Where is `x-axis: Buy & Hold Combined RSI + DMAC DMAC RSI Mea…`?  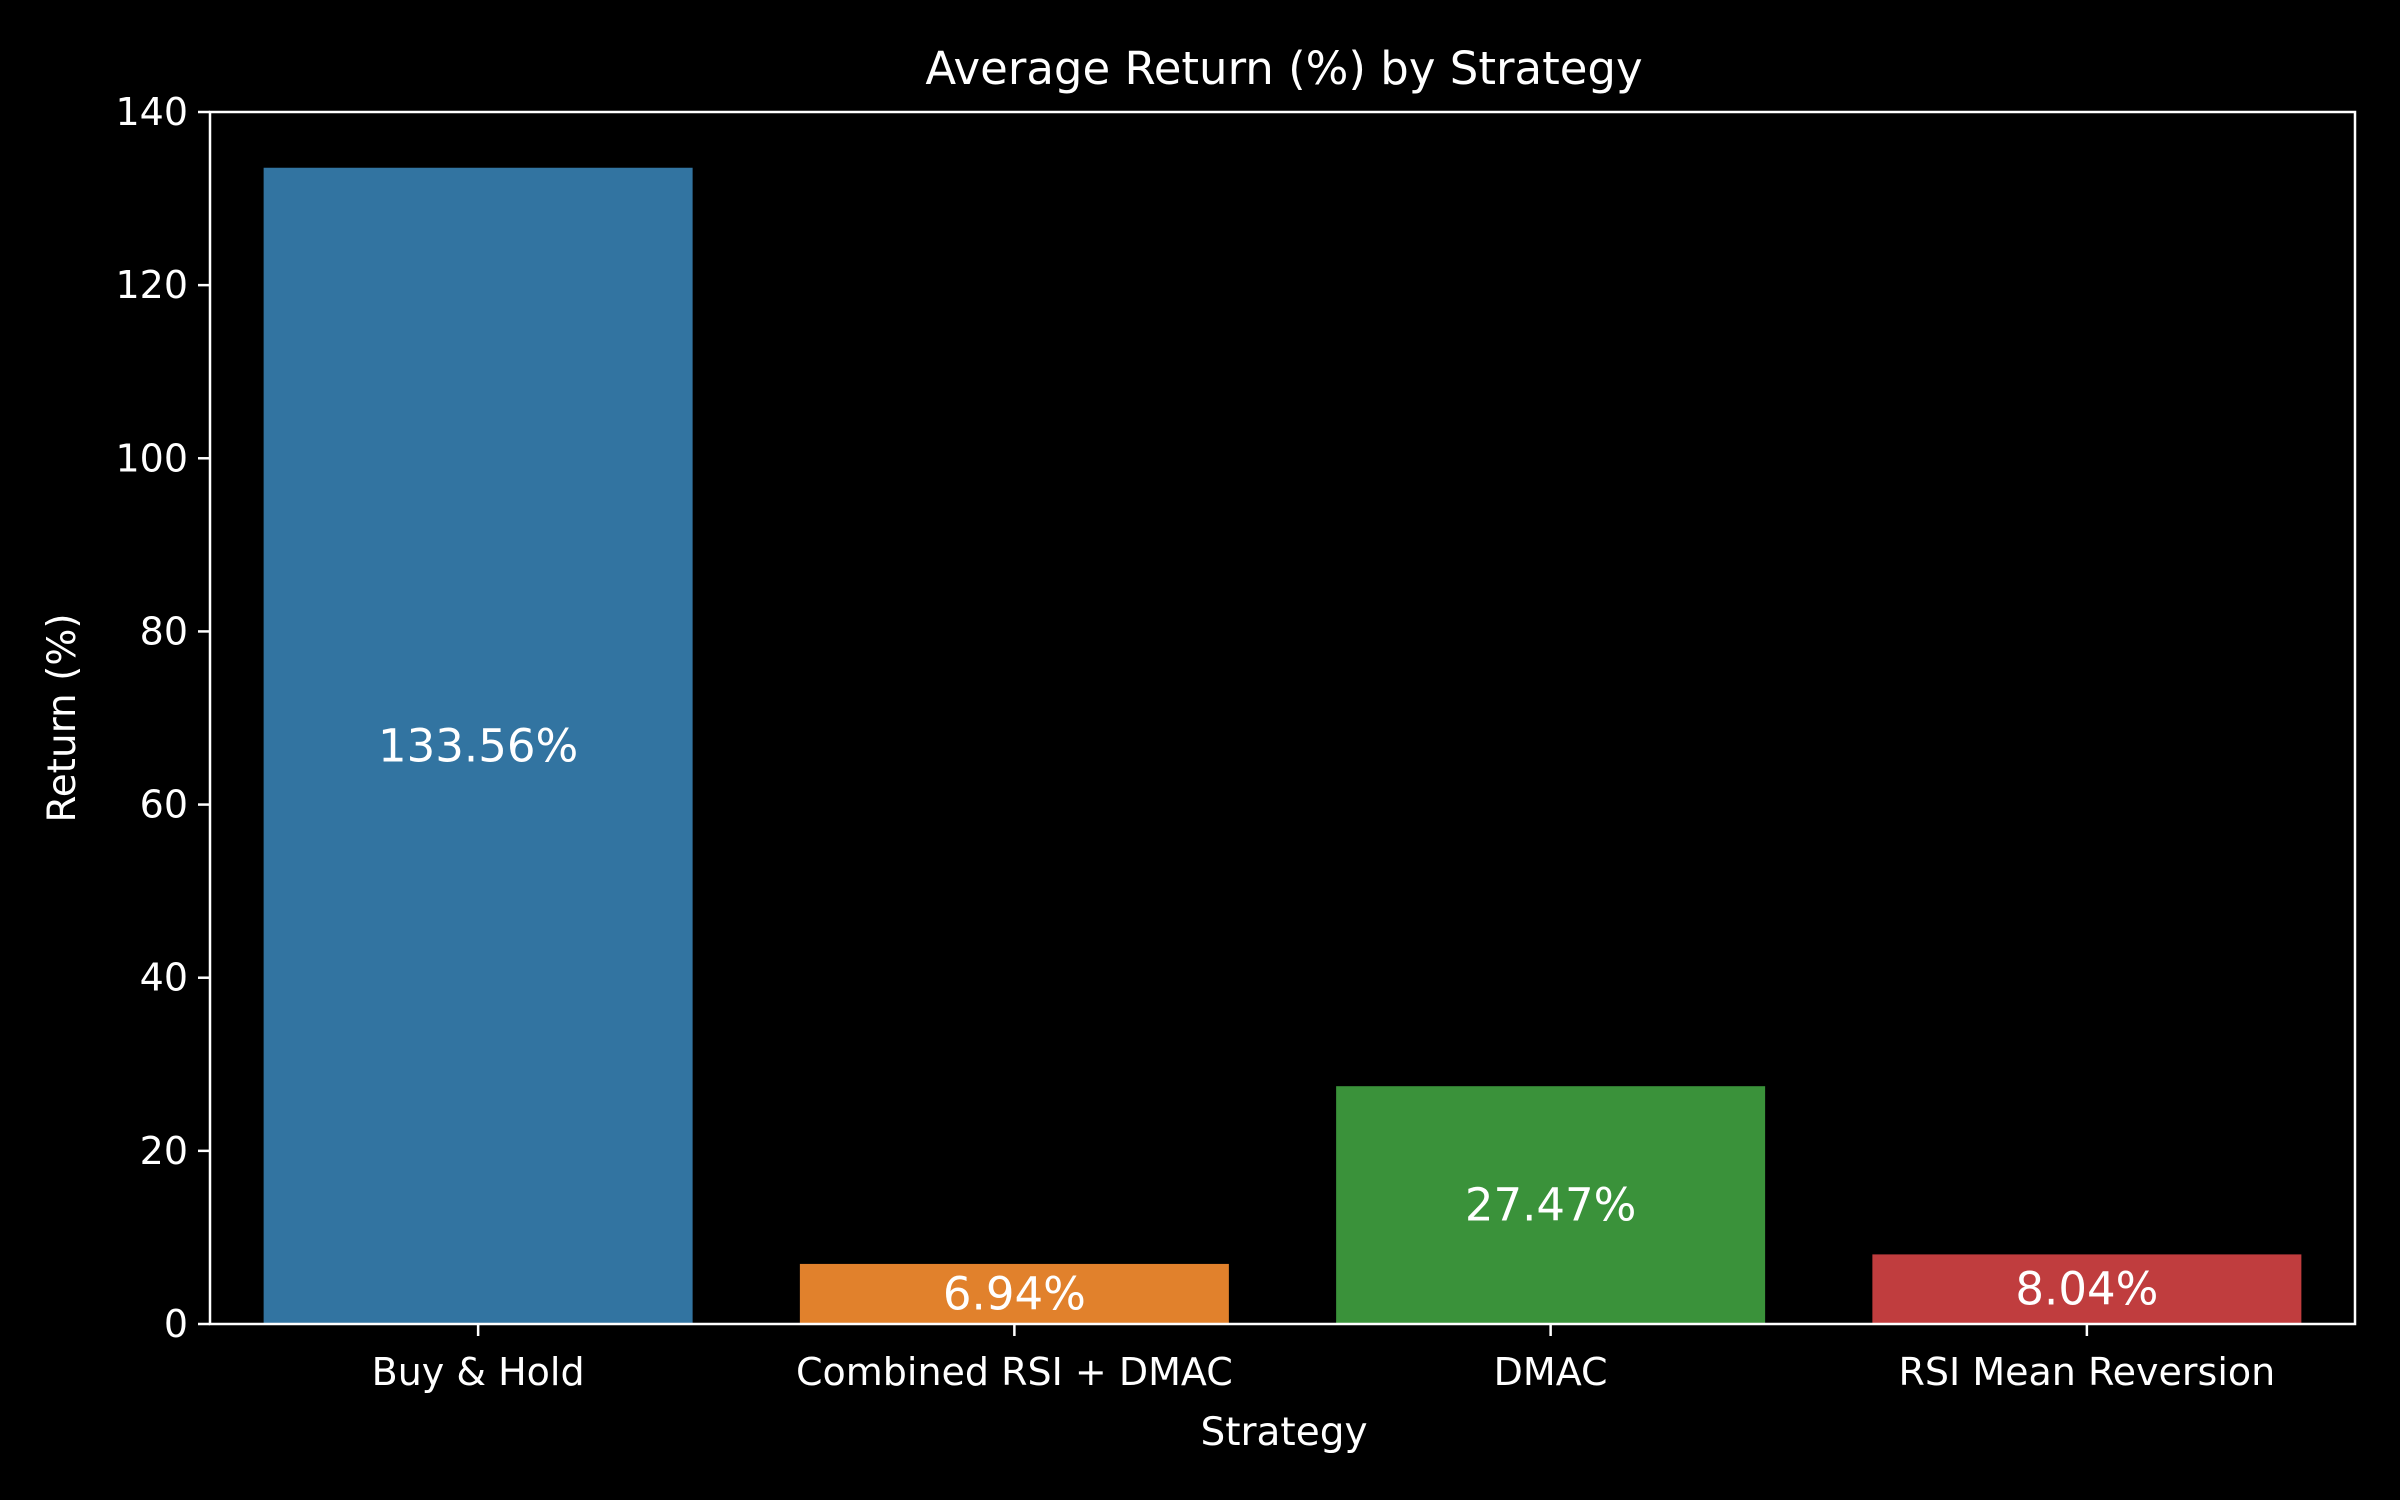 x-axis: Buy & Hold Combined RSI + DMAC DMAC RSI Mea… is located at coordinates (1324, 1359).